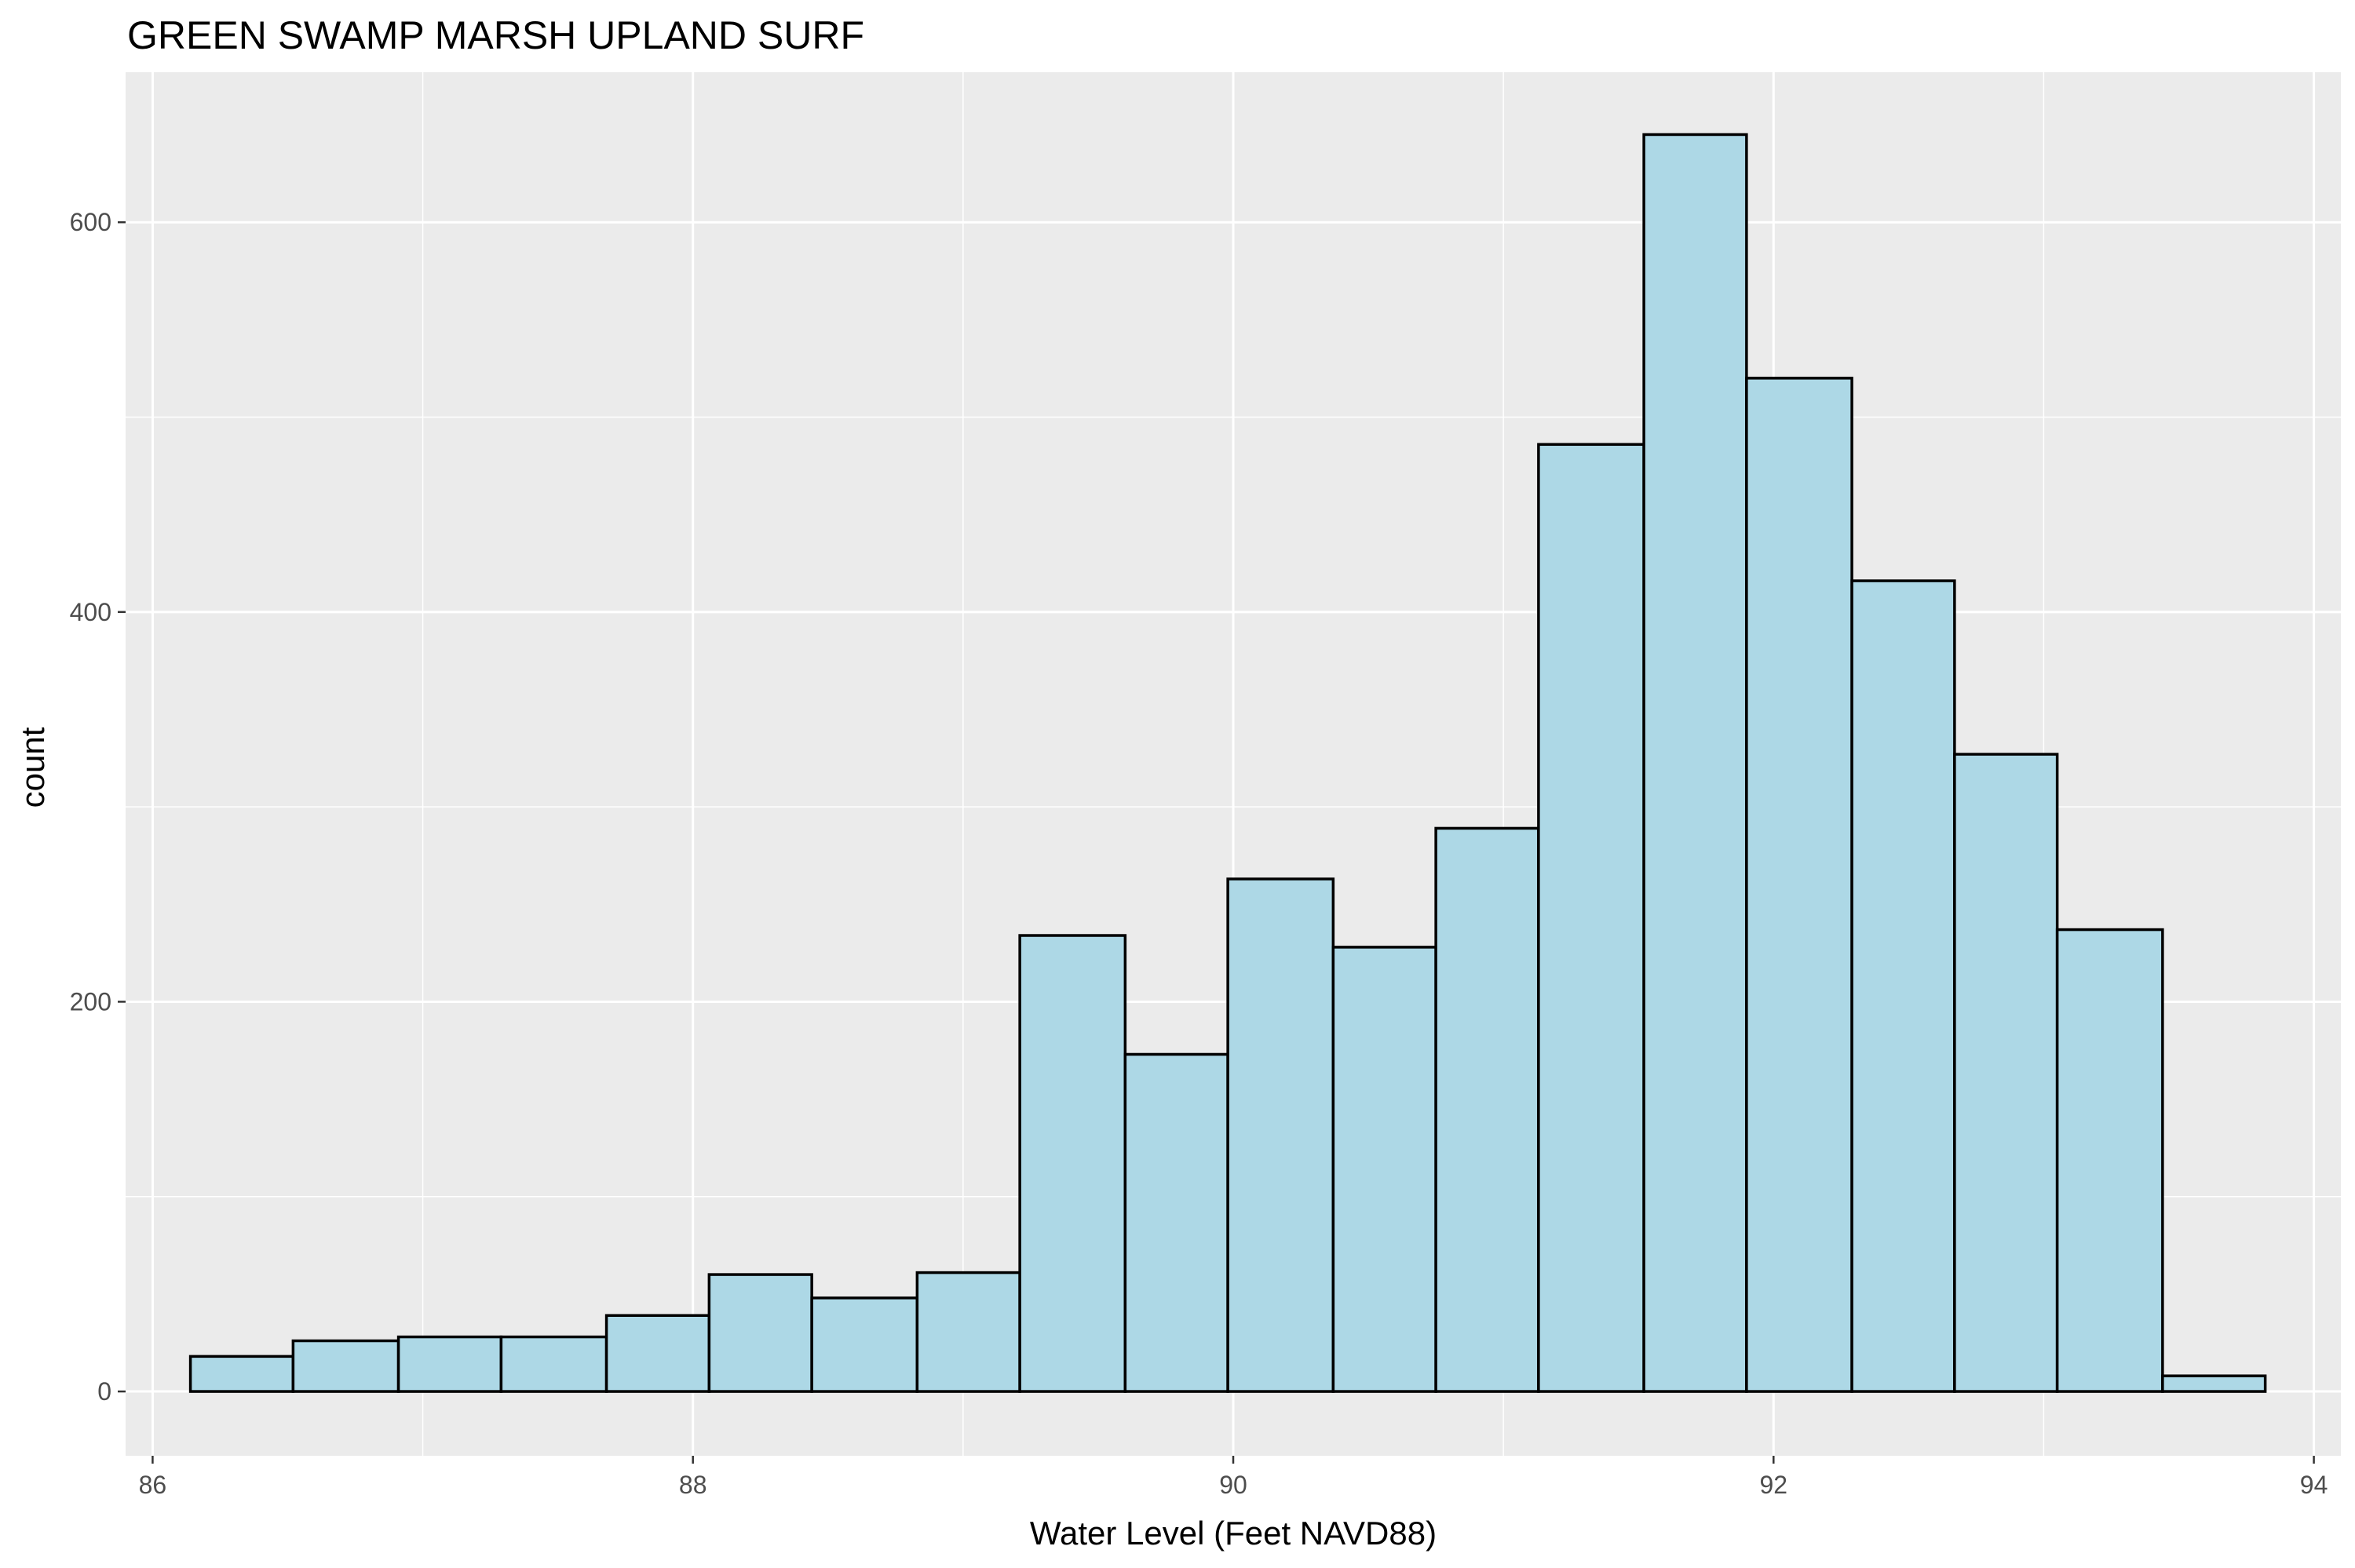 This screenshot has width=2355, height=1568. What do you see at coordinates (32, 767) in the screenshot?
I see `y-axis-title: count` at bounding box center [32, 767].